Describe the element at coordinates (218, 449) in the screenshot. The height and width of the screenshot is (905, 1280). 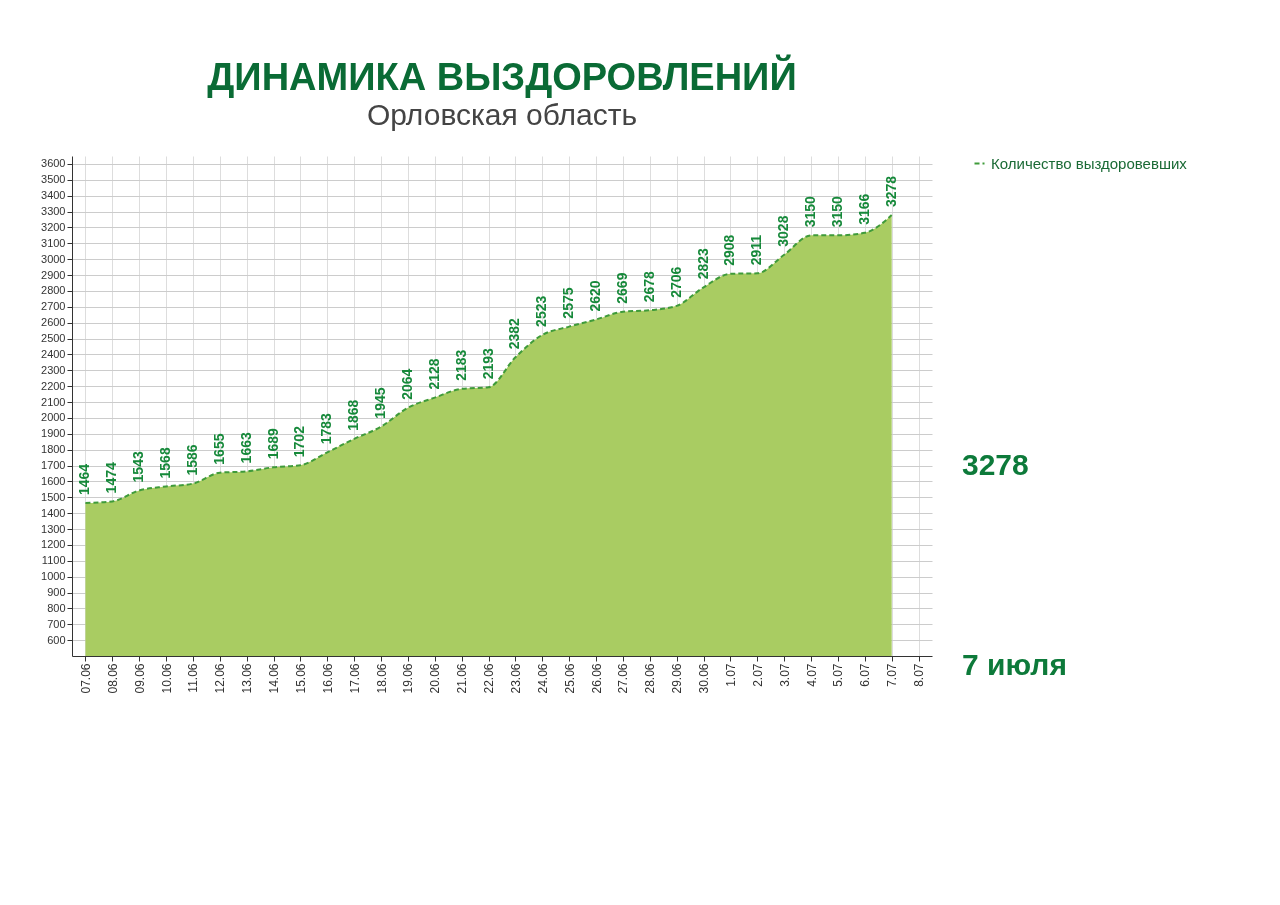
I see `data-label: 1655` at that location.